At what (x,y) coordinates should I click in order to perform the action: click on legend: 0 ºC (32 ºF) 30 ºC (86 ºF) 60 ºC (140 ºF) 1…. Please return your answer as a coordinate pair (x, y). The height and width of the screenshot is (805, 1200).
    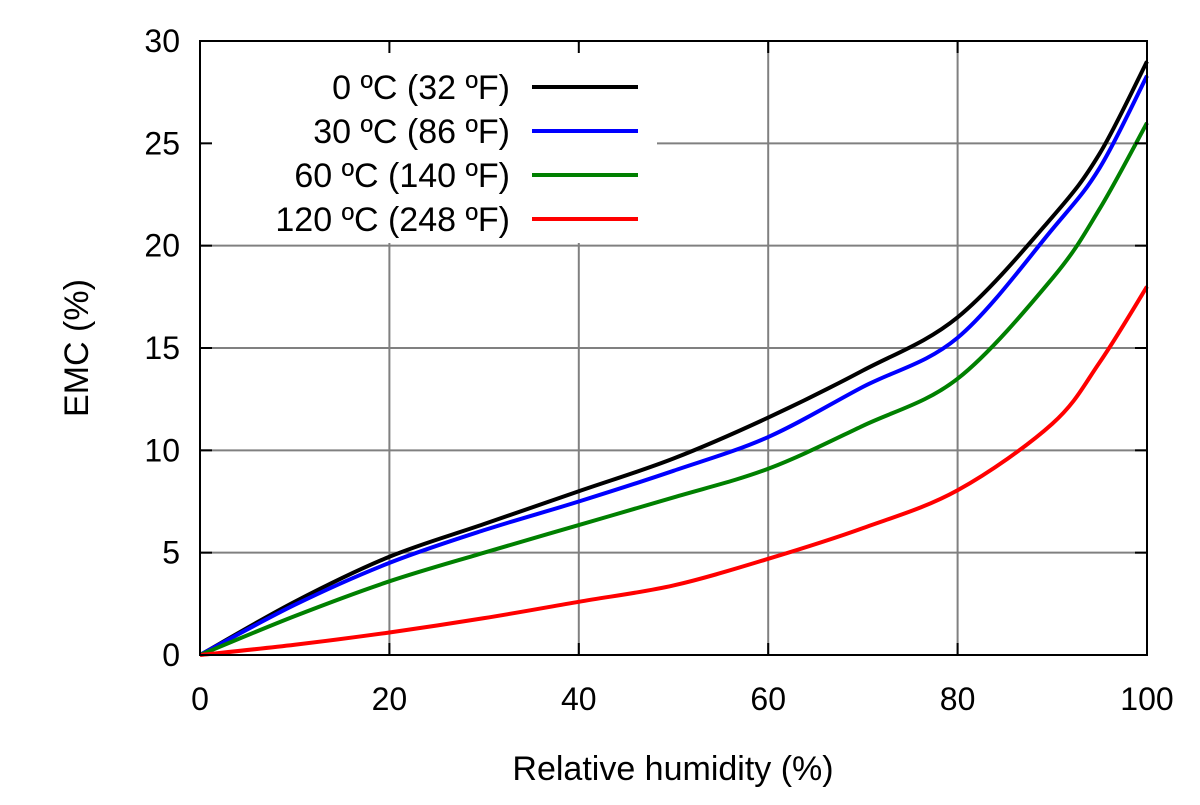
    Looking at the image, I should click on (429, 143).